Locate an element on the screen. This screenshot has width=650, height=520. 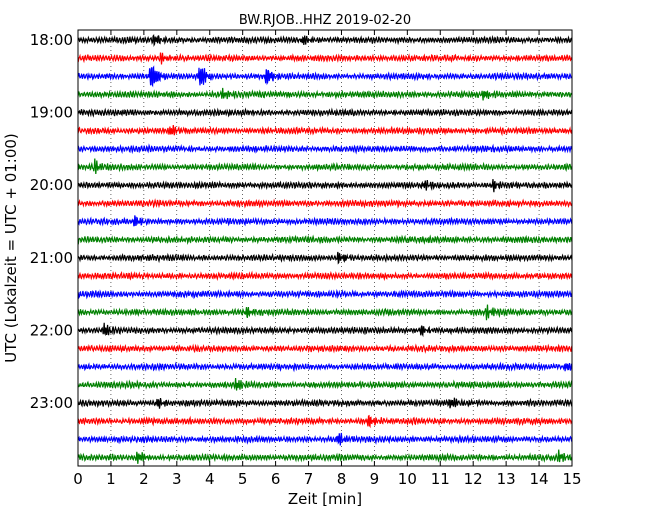
y-tick-label: 21:00 is located at coordinates (51, 258).